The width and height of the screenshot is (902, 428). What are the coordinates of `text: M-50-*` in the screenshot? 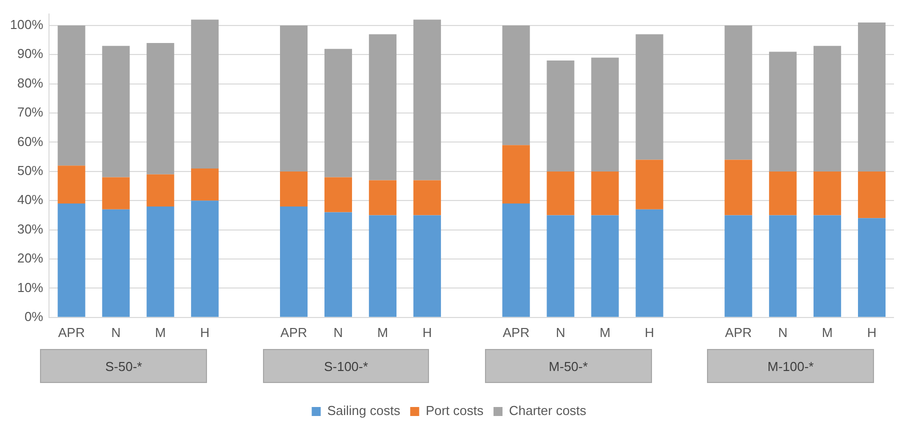 It's located at (568, 366).